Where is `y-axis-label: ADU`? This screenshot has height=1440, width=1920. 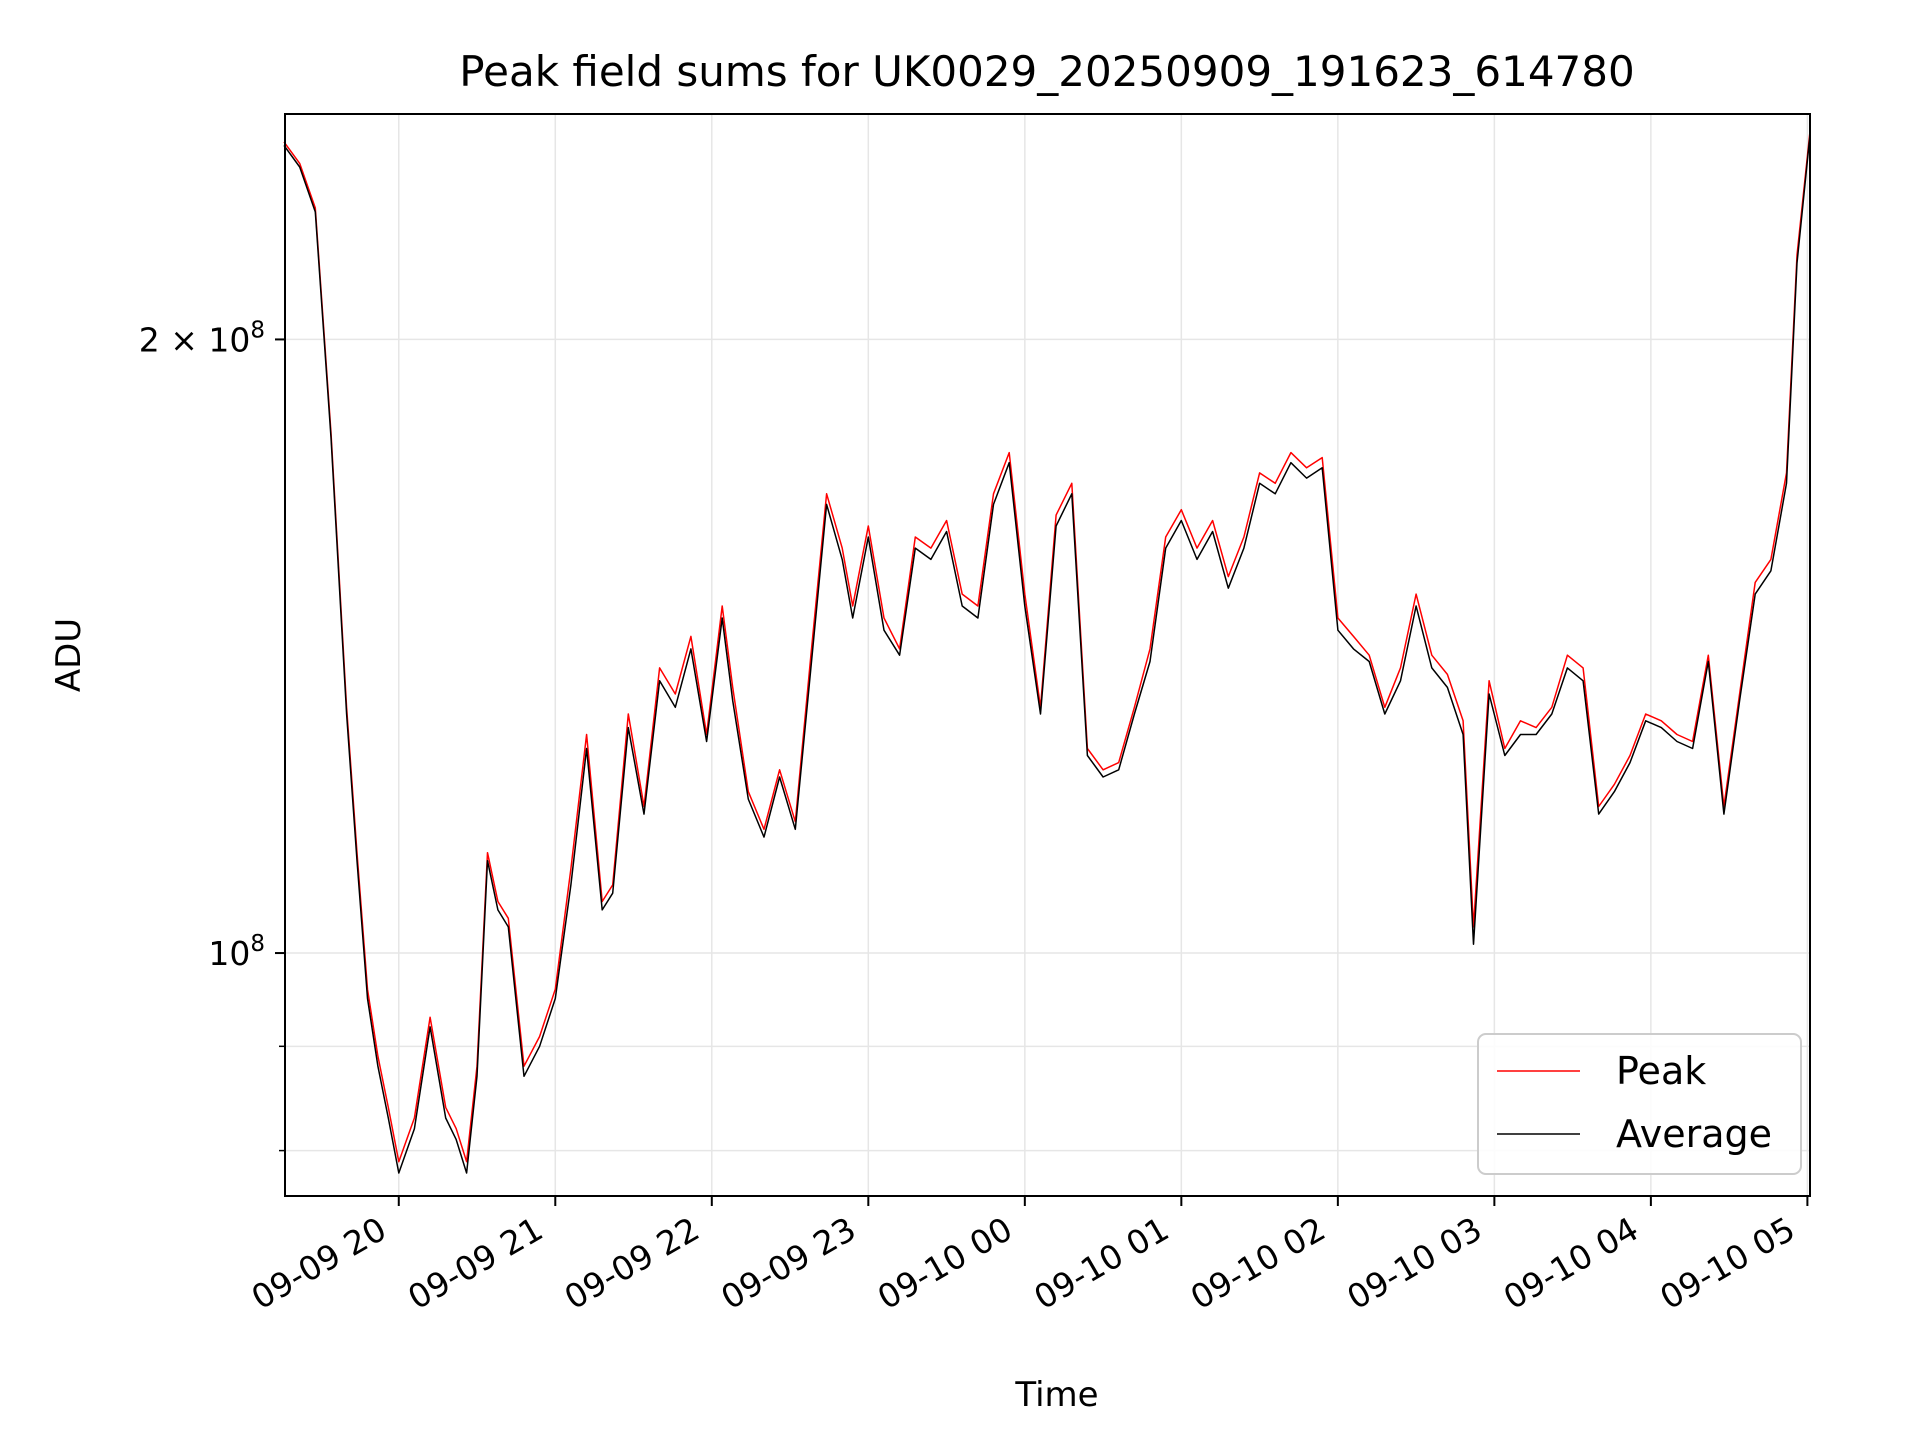
y-axis-label: ADU is located at coordinates (69, 655).